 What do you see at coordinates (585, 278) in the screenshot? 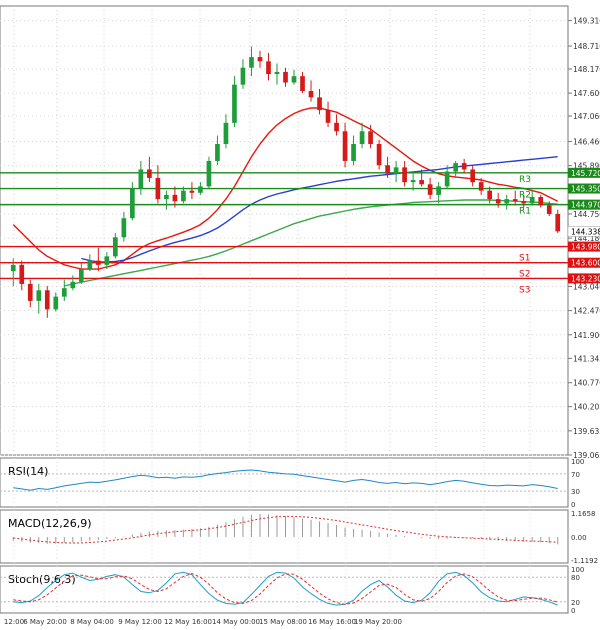
I see `level-price-label: 143.230` at bounding box center [585, 278].